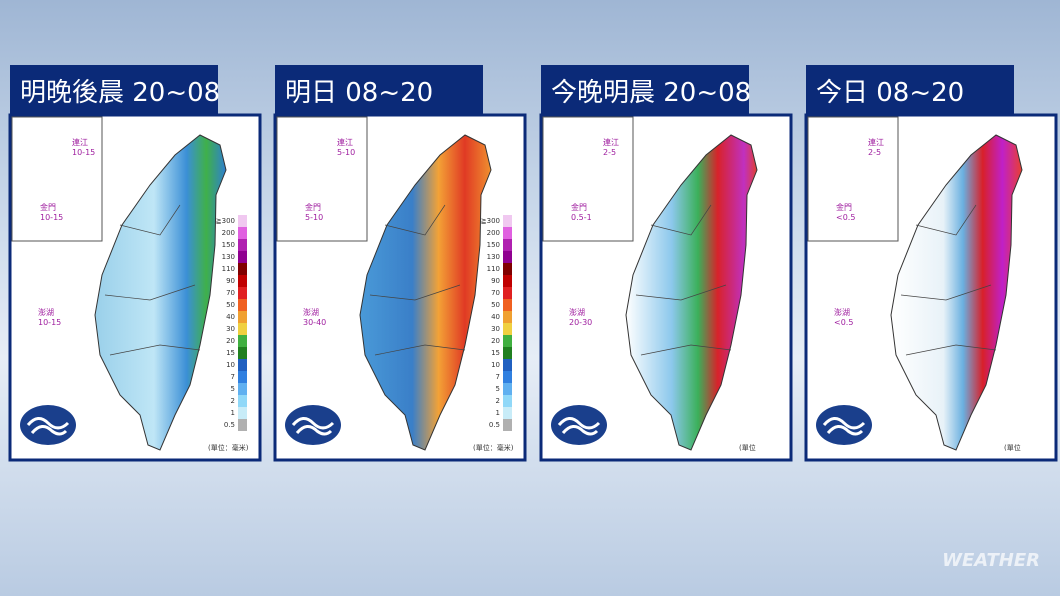 Image resolution: width=1060 pixels, height=596 pixels. I want to click on legend-label: ≧300, so click(225, 221).